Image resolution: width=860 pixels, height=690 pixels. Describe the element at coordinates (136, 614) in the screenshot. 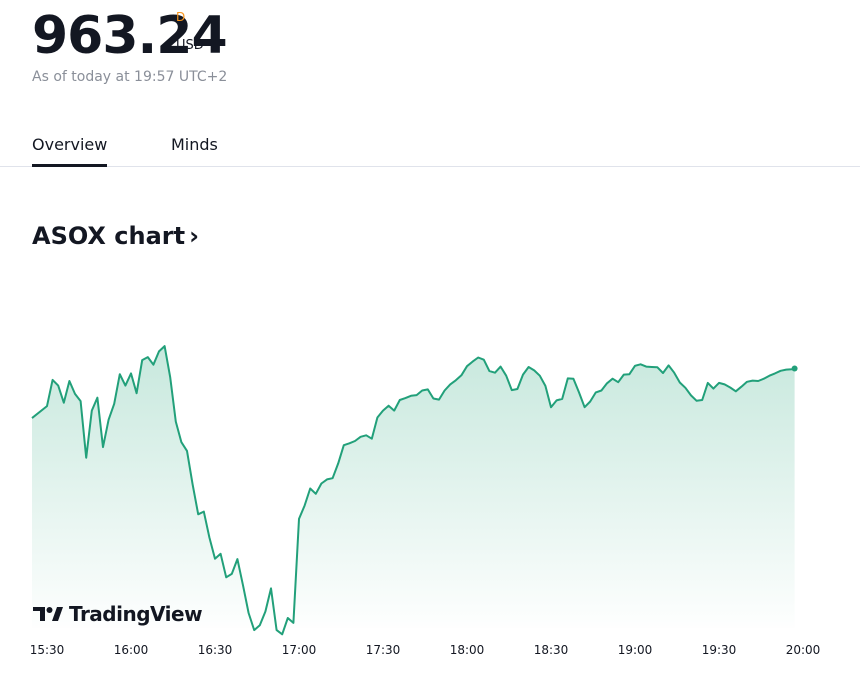

I see `tradingview-wordmark: TradingView` at that location.